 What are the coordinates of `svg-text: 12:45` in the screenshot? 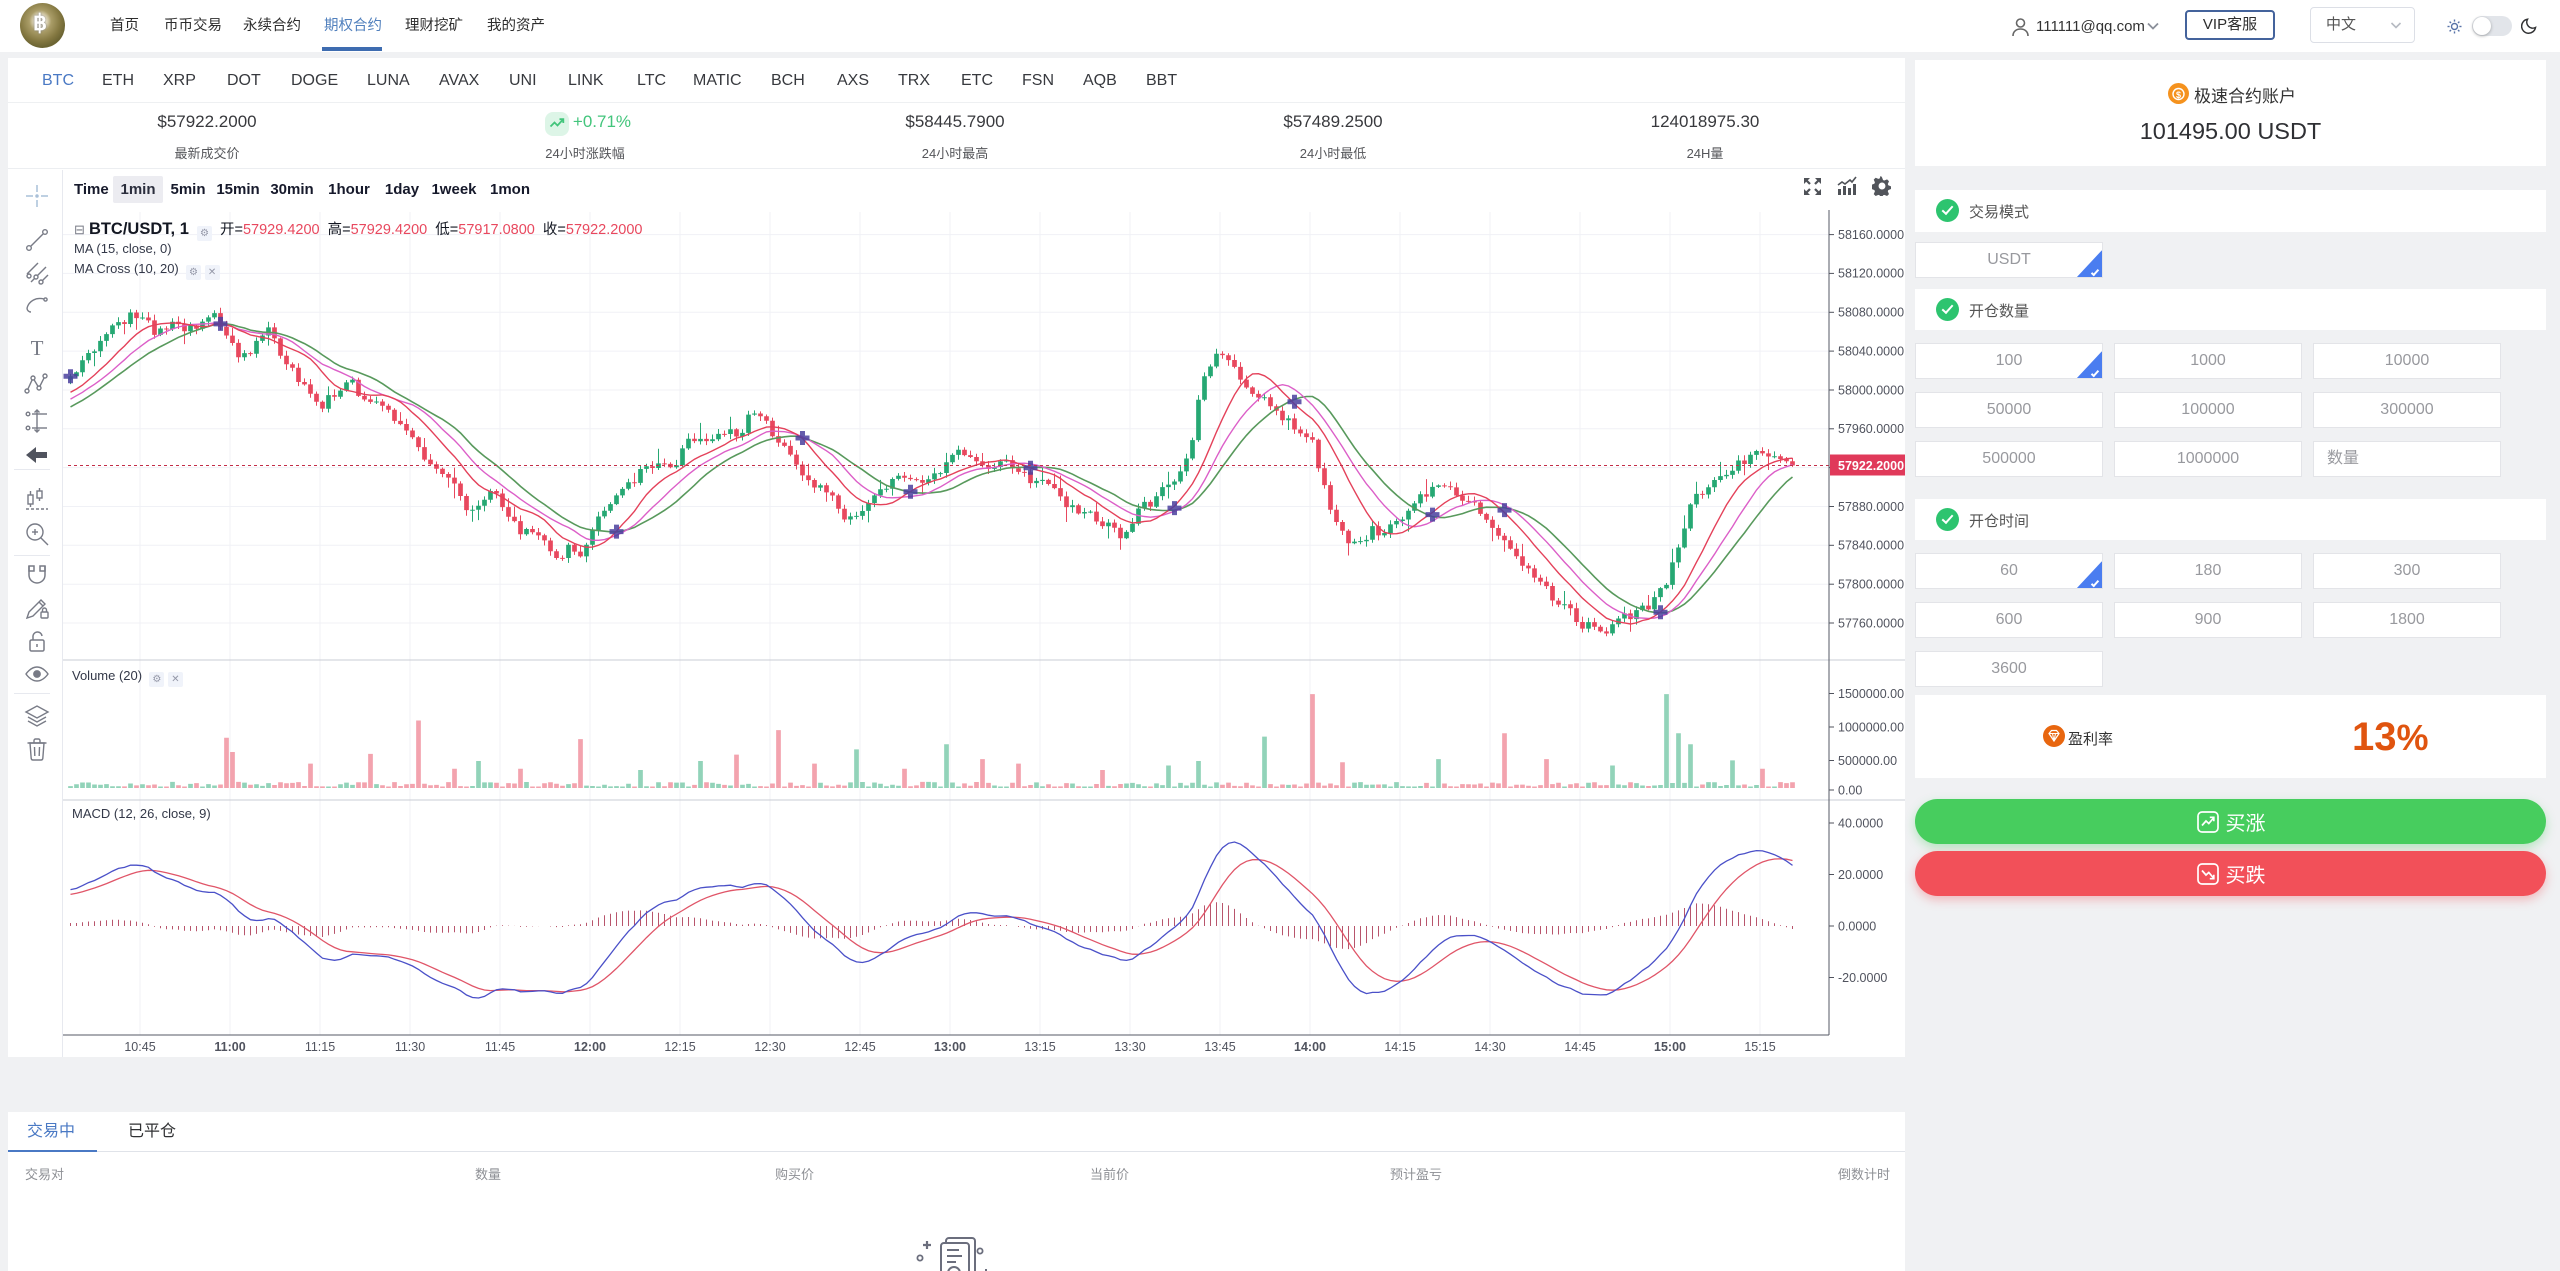 It's located at (859, 1047).